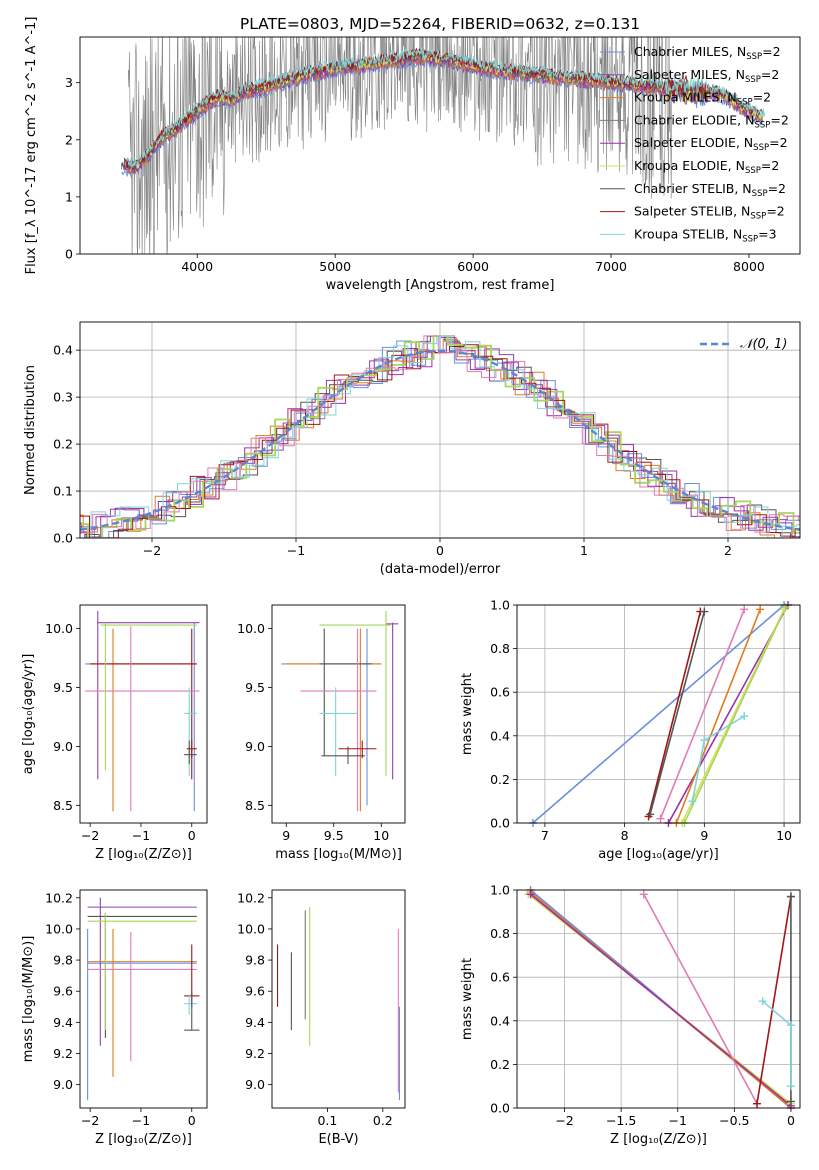  What do you see at coordinates (69, 254) in the screenshot?
I see `y-tick-label: 0` at bounding box center [69, 254].